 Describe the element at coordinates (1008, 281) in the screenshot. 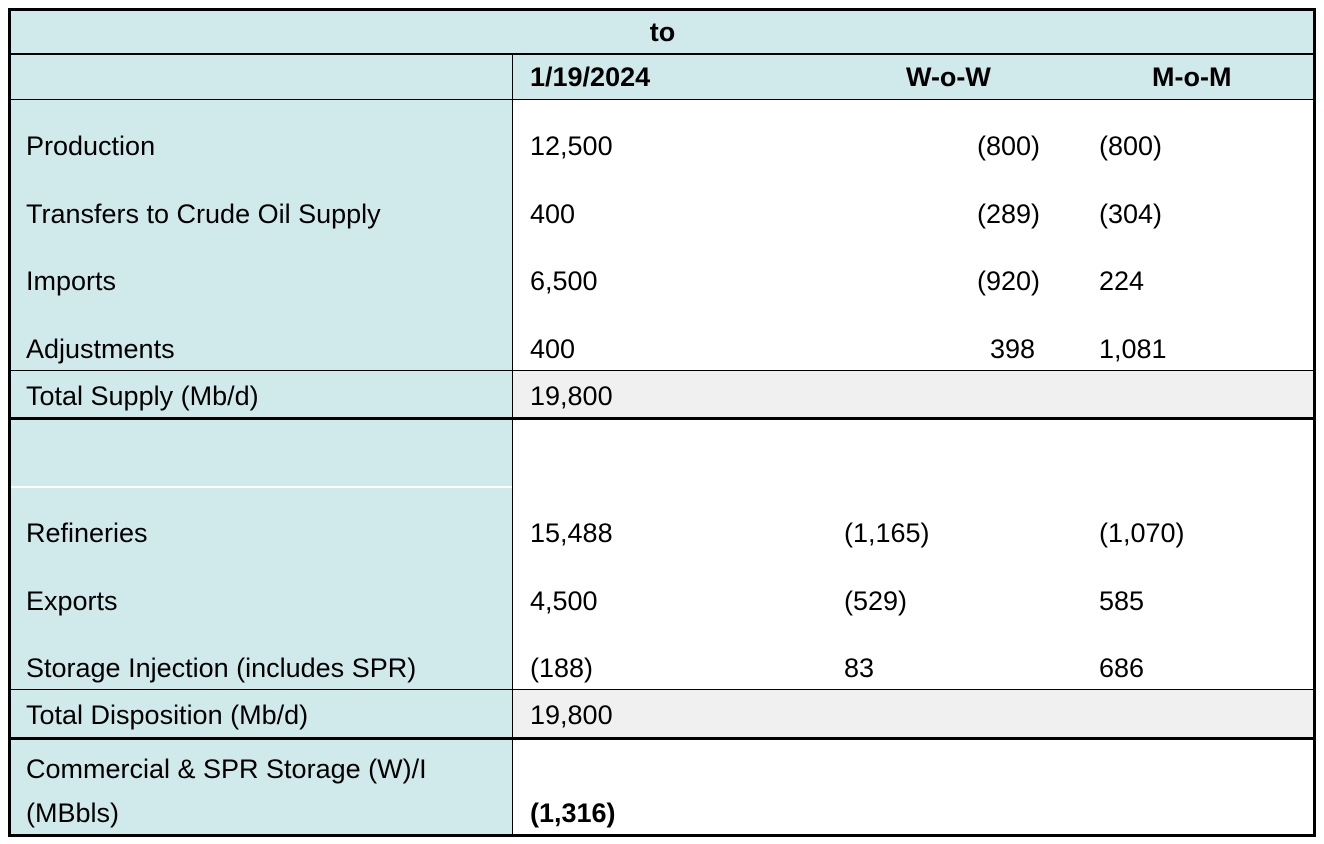

I see `row-wow: (920)` at that location.